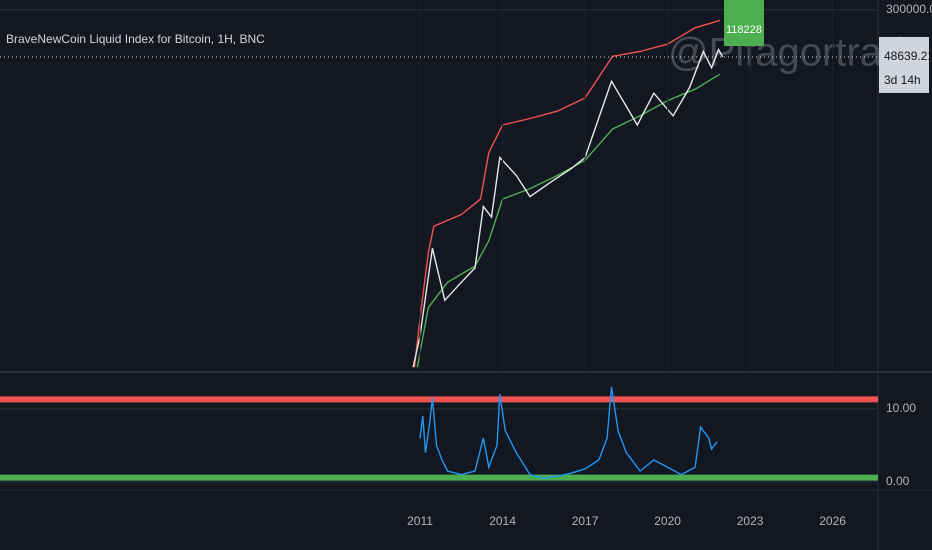 This screenshot has height=550, width=932. What do you see at coordinates (901, 408) in the screenshot?
I see `y-tick-label: 10.00` at bounding box center [901, 408].